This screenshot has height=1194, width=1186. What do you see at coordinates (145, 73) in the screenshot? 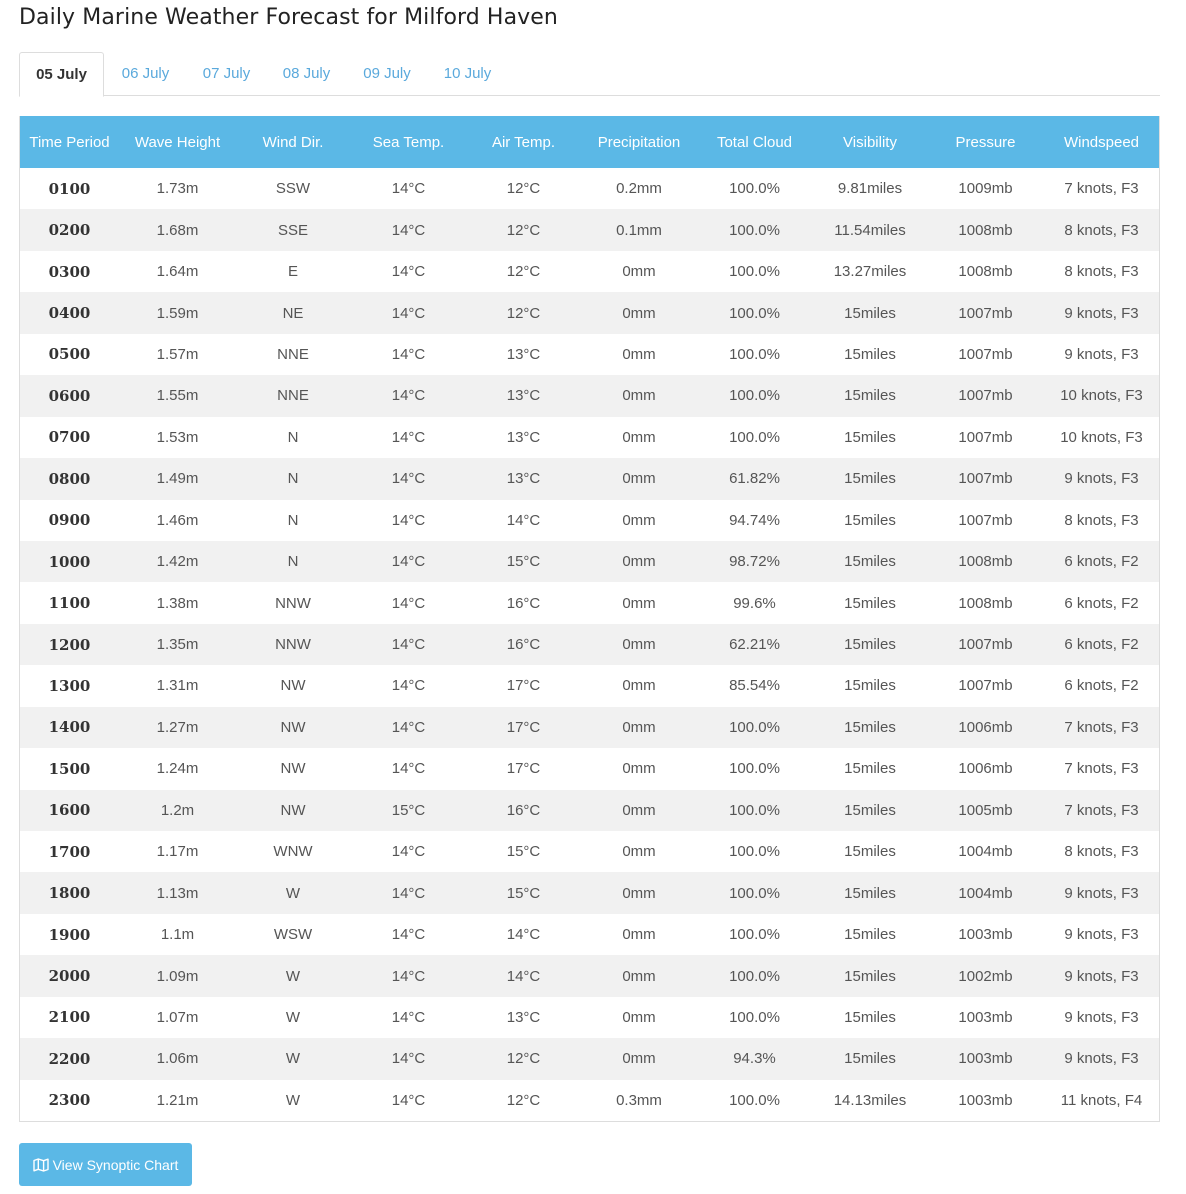
I see `tab-06-july: 06 July` at bounding box center [145, 73].